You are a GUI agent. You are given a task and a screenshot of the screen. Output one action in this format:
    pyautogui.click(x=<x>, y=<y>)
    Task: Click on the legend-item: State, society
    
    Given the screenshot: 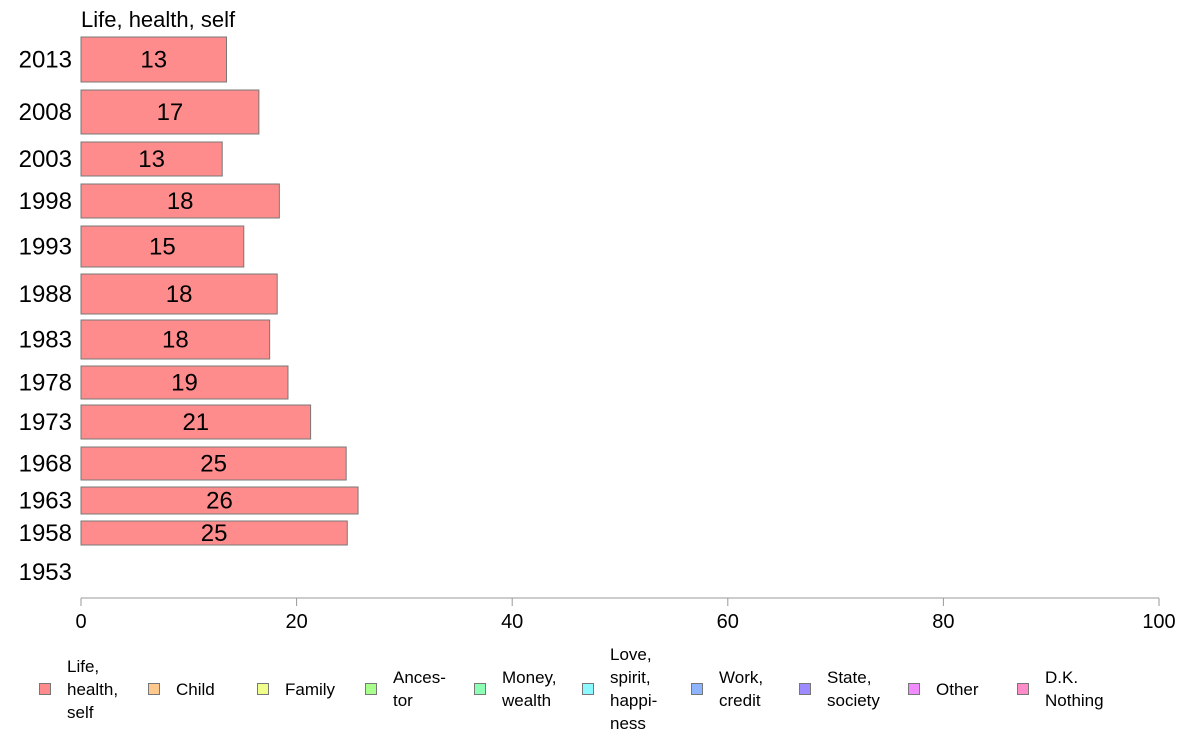 What is the action you would take?
    pyautogui.click(x=839, y=689)
    